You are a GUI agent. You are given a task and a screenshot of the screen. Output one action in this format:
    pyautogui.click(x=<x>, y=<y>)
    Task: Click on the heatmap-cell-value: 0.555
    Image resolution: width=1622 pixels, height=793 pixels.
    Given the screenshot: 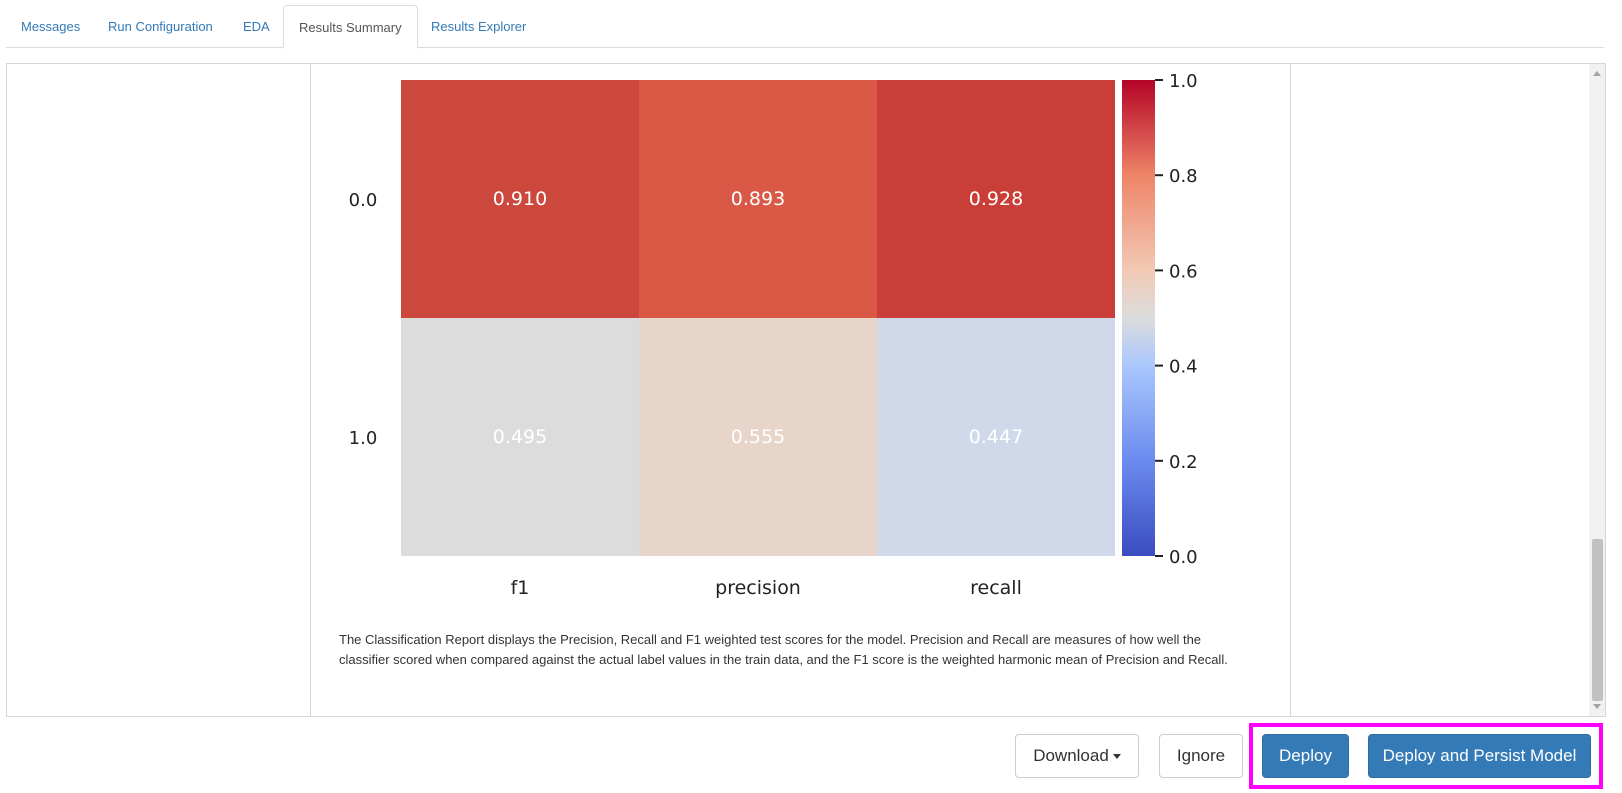 What is the action you would take?
    pyautogui.click(x=758, y=437)
    